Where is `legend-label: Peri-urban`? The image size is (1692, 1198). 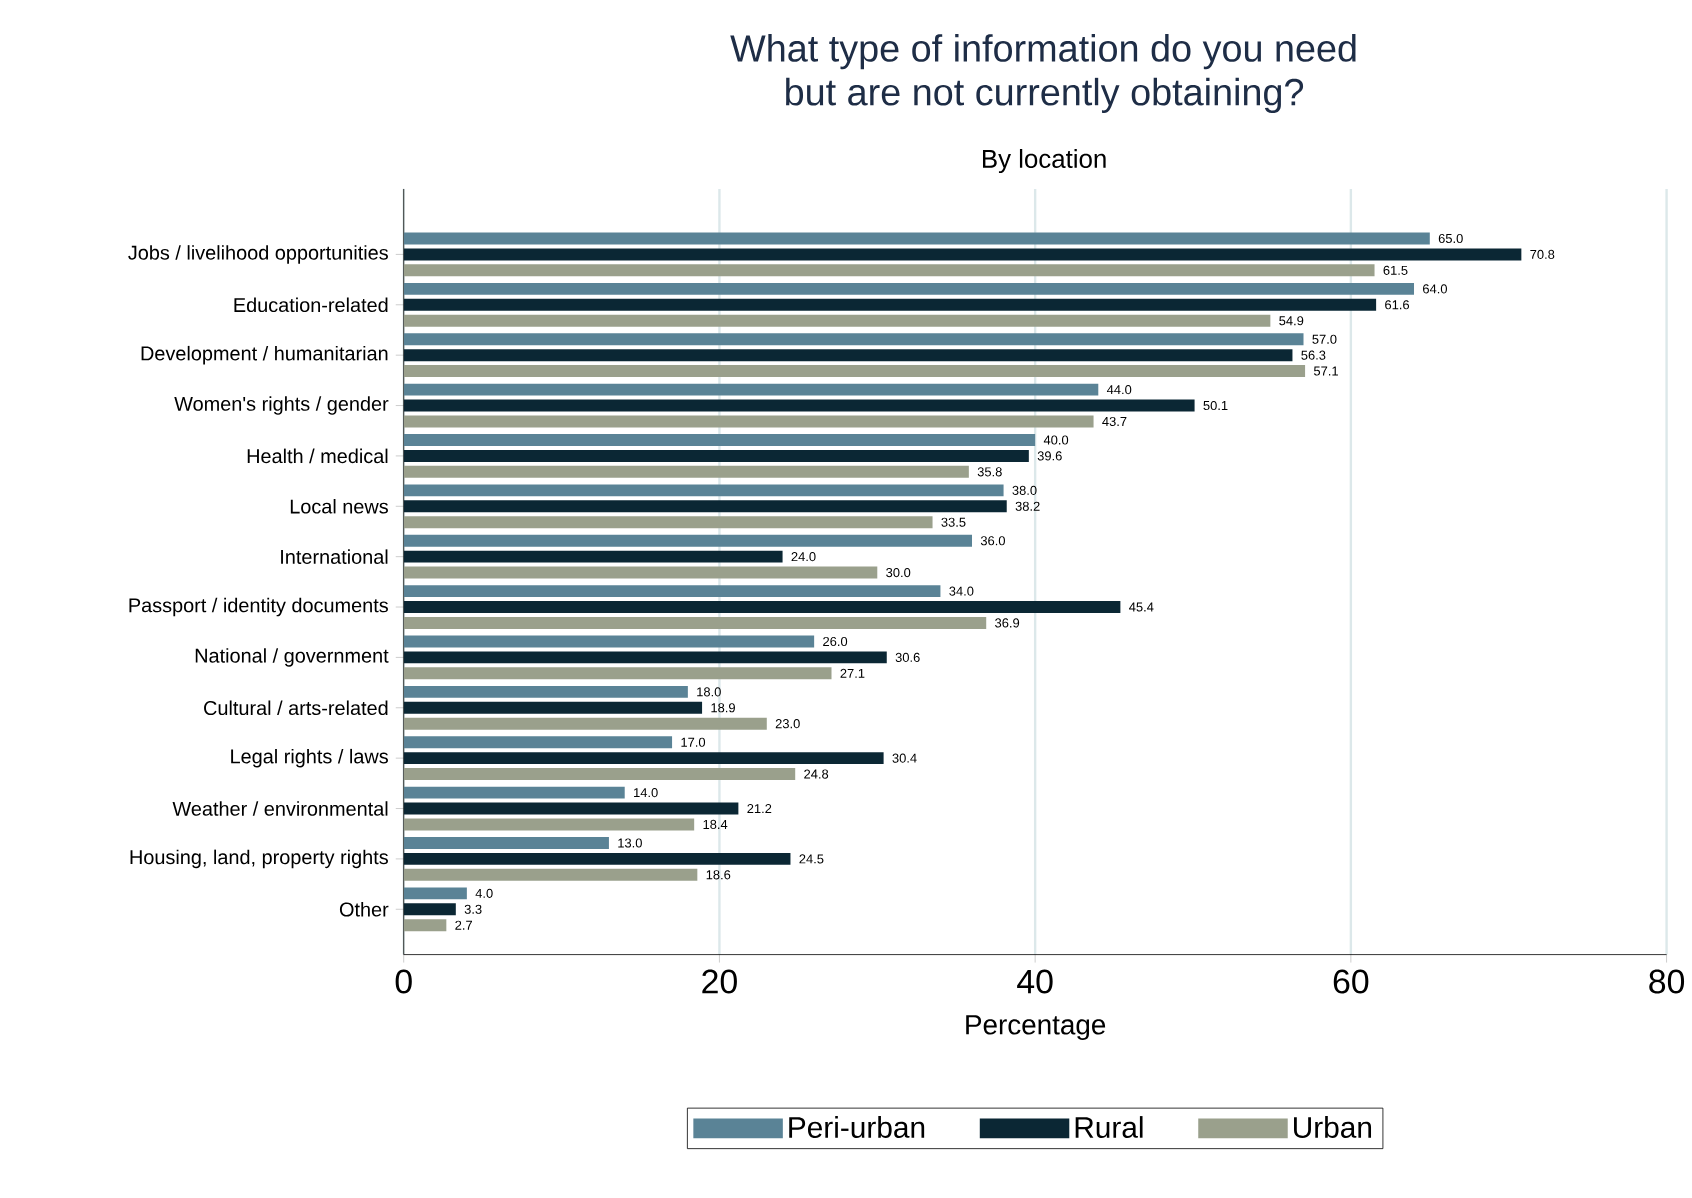
legend-label: Peri-urban is located at coordinates (857, 1127).